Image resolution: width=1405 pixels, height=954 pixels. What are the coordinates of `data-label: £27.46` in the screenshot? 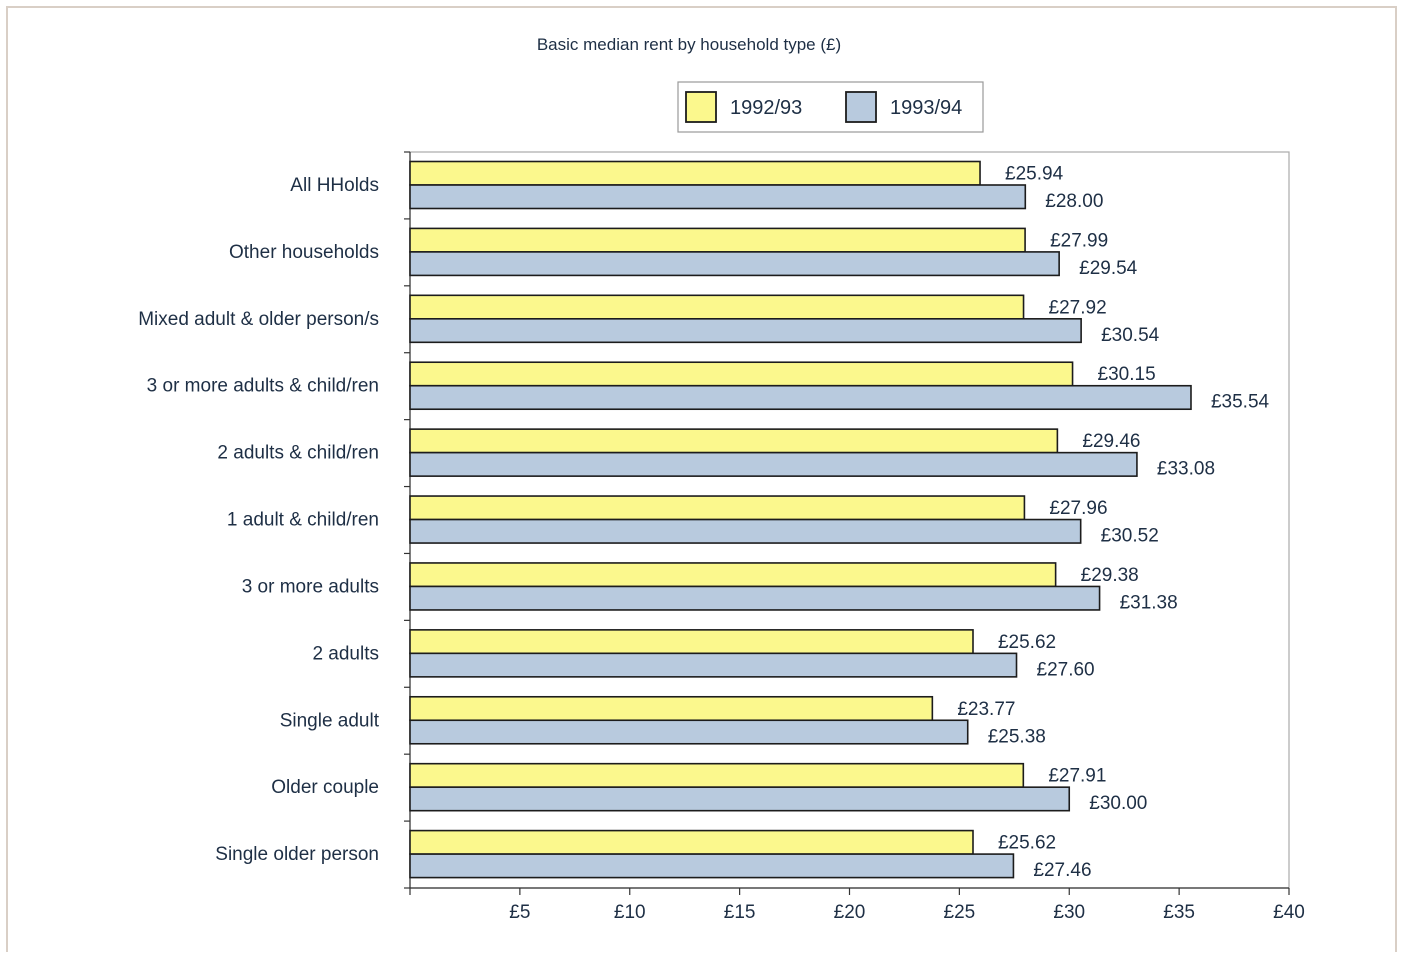 It's located at (1062, 870).